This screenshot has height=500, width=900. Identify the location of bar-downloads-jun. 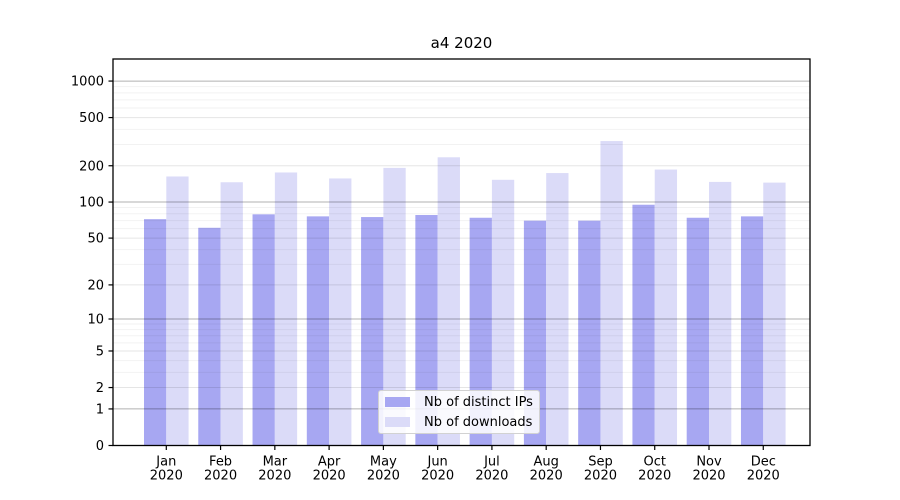
(448, 301).